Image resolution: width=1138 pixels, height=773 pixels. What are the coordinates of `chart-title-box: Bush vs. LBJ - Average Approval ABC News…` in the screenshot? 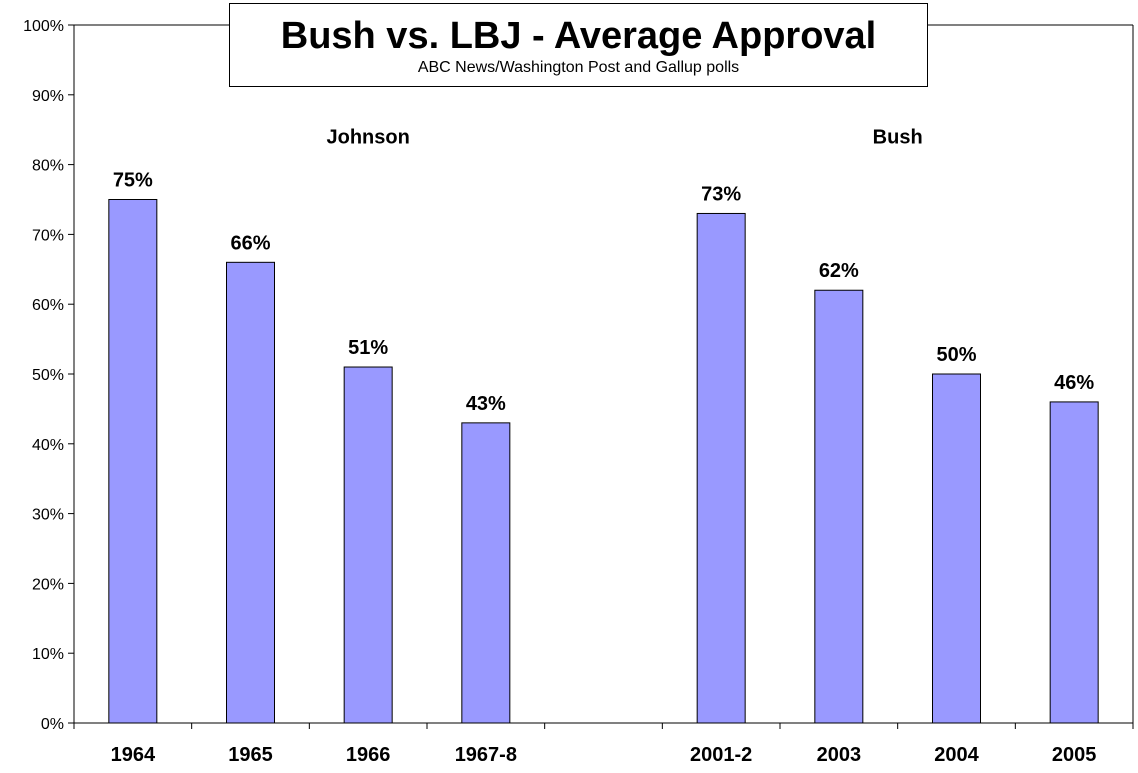 It's located at (578, 45).